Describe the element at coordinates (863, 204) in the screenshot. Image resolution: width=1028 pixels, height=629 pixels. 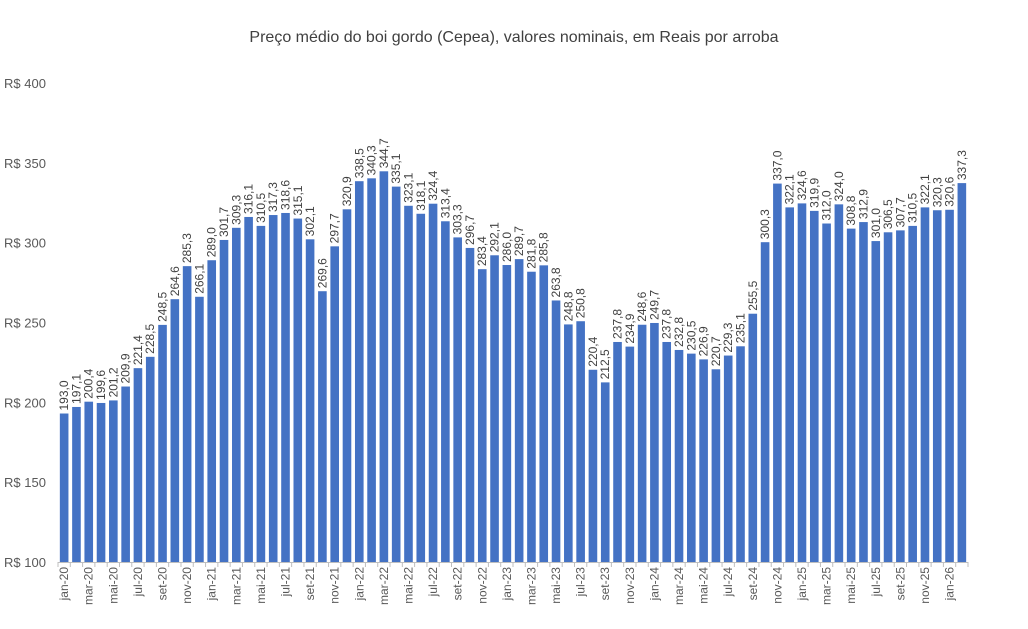
I see `data-label: 312,9` at that location.